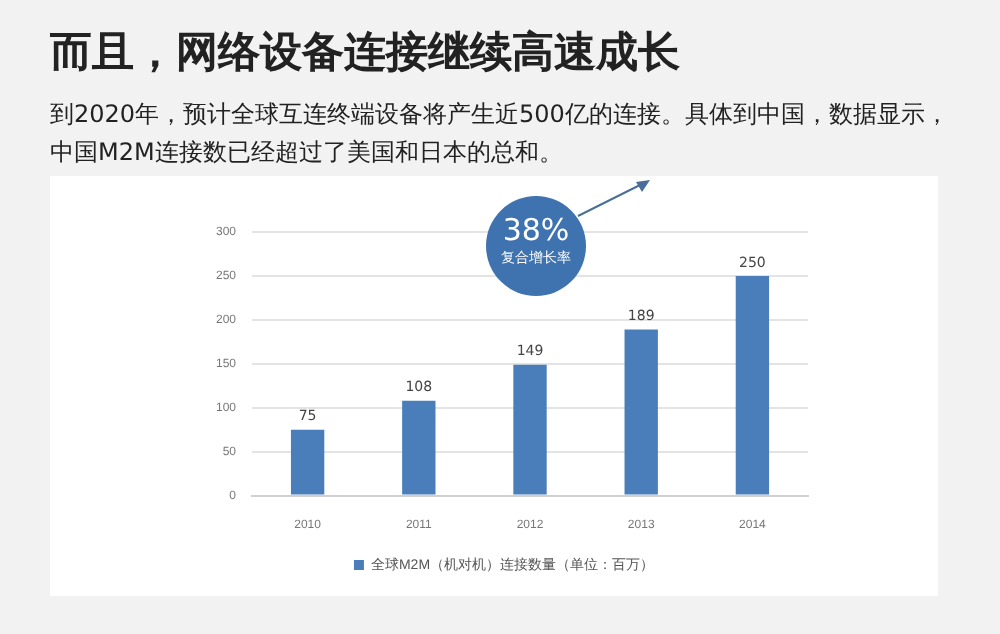  Describe the element at coordinates (500, 134) in the screenshot. I see `chart-subtitle: 到2020年，预计全球互连终端设备将产生近500亿的连接。具体到中国，数据显示，中国M2M连接数已经超过了美国和日本的总和。` at that location.